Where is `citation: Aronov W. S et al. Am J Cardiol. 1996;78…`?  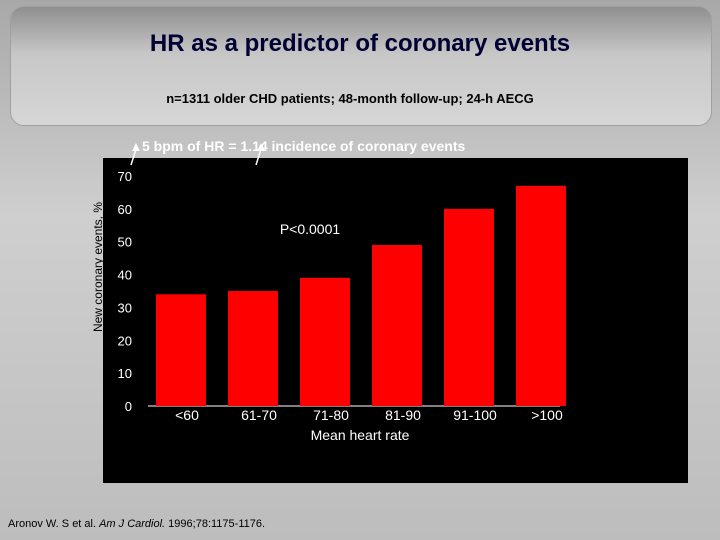
citation: Aronov W. S et al. Am J Cardiol. 1996;78… is located at coordinates (136, 524).